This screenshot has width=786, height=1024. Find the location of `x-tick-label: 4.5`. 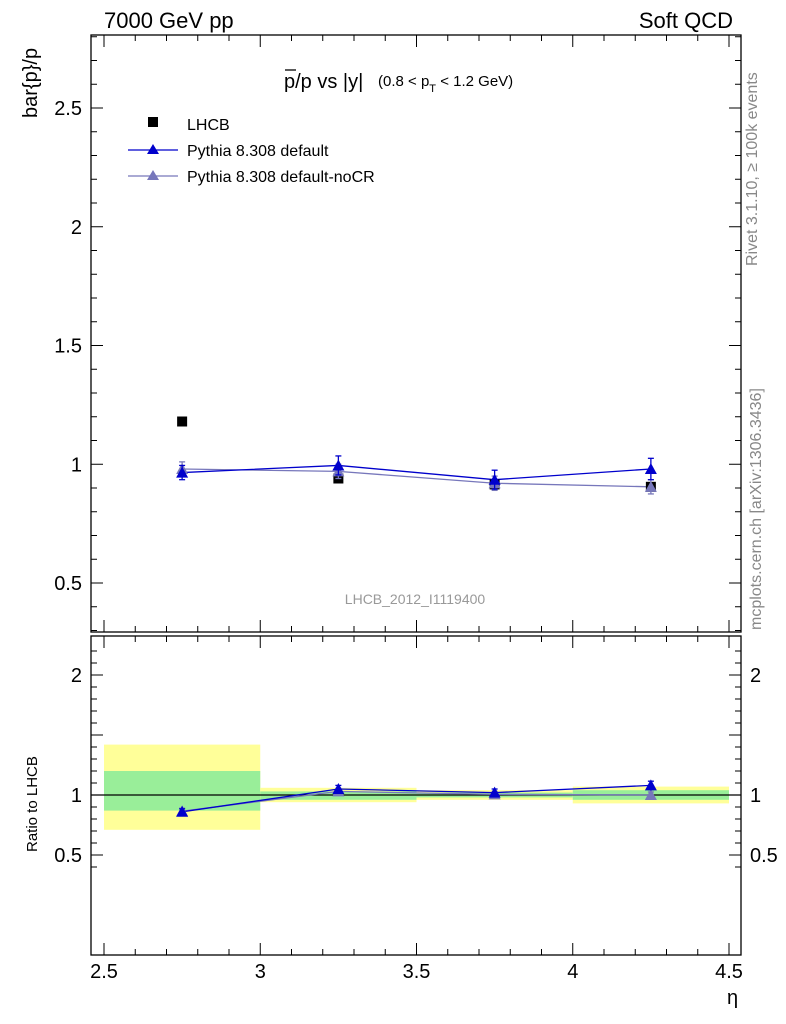

x-tick-label: 4.5 is located at coordinates (729, 972).